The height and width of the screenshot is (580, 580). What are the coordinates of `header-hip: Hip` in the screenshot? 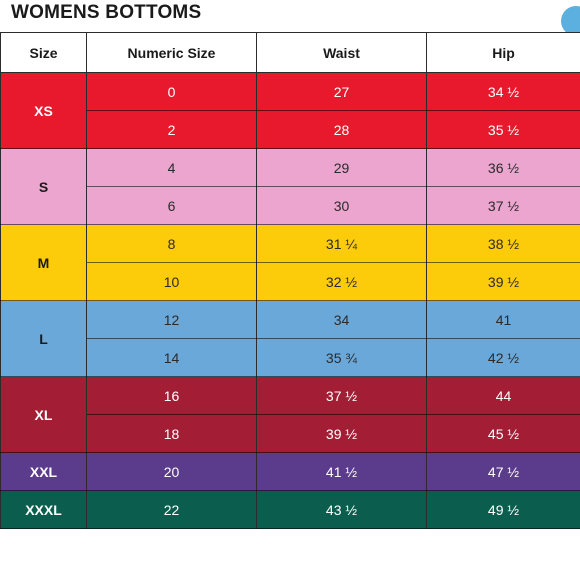 It's located at (503, 52).